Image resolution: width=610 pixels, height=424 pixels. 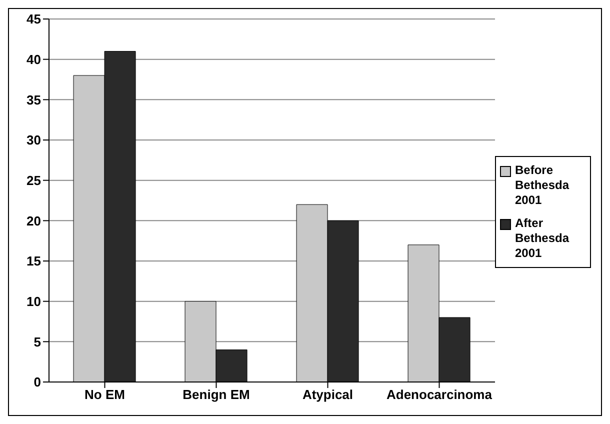 I want to click on legend-label: Before Bethesda 2001, so click(x=542, y=185).